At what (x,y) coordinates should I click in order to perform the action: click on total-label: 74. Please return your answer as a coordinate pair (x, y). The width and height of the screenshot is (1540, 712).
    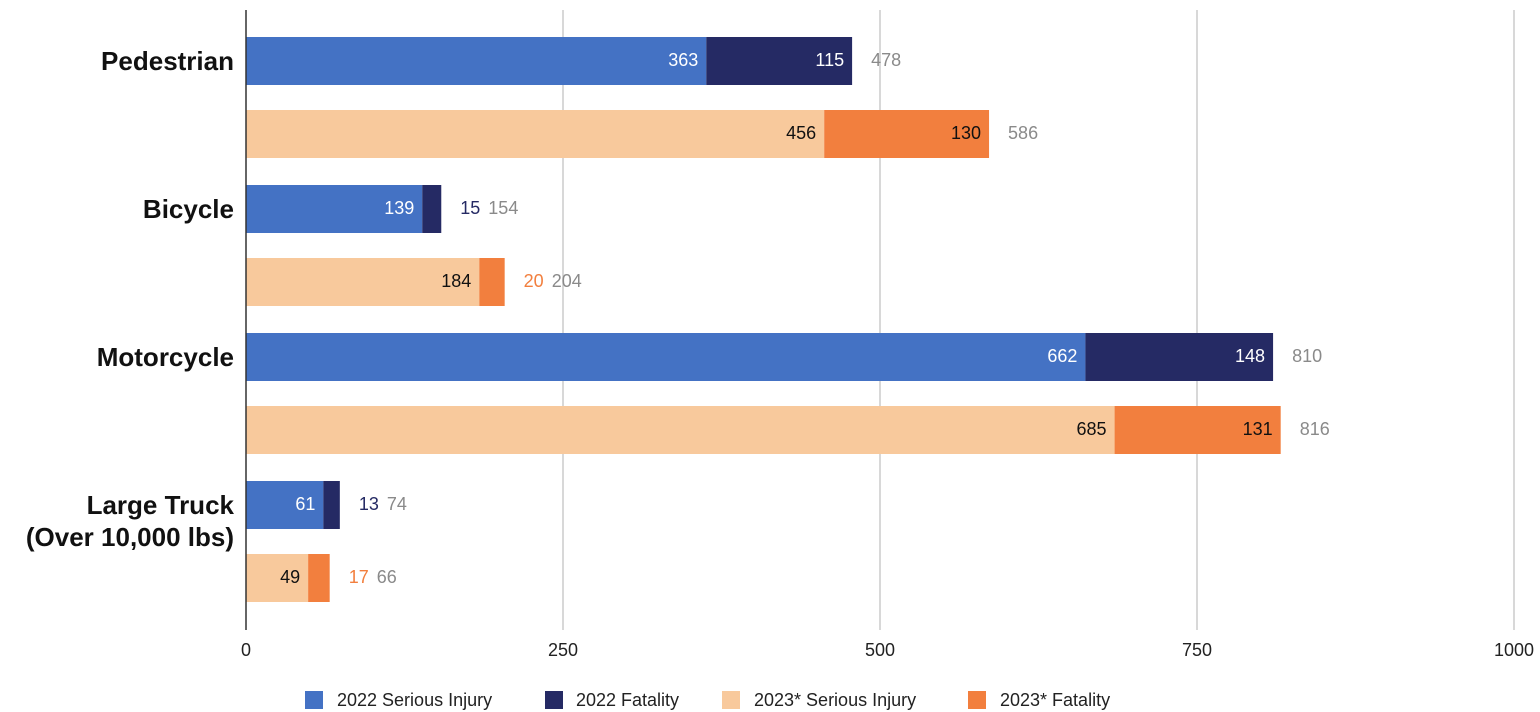
    Looking at the image, I should click on (397, 504).